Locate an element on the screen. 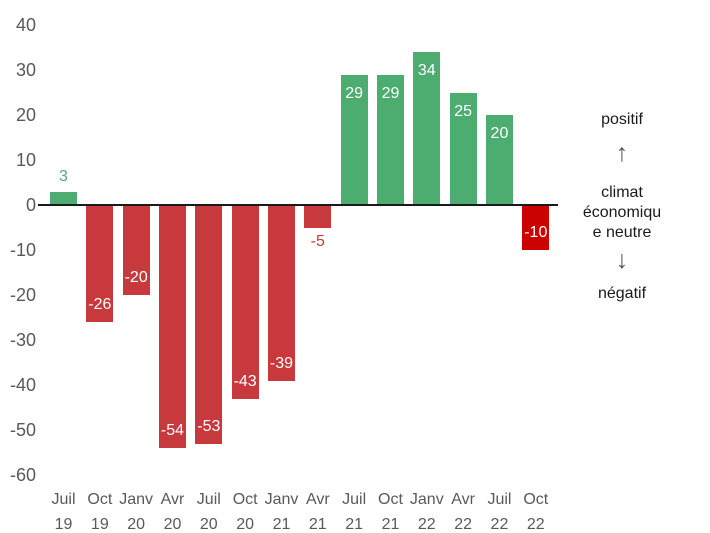 The width and height of the screenshot is (710, 533). bar-value-label: -26 is located at coordinates (100, 304).